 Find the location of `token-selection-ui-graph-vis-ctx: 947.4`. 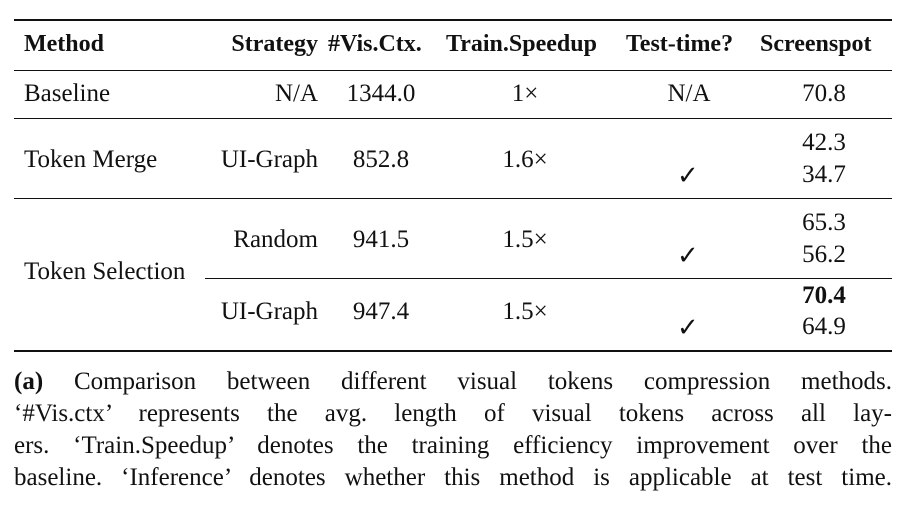

token-selection-ui-graph-vis-ctx: 947.4 is located at coordinates (381, 311).